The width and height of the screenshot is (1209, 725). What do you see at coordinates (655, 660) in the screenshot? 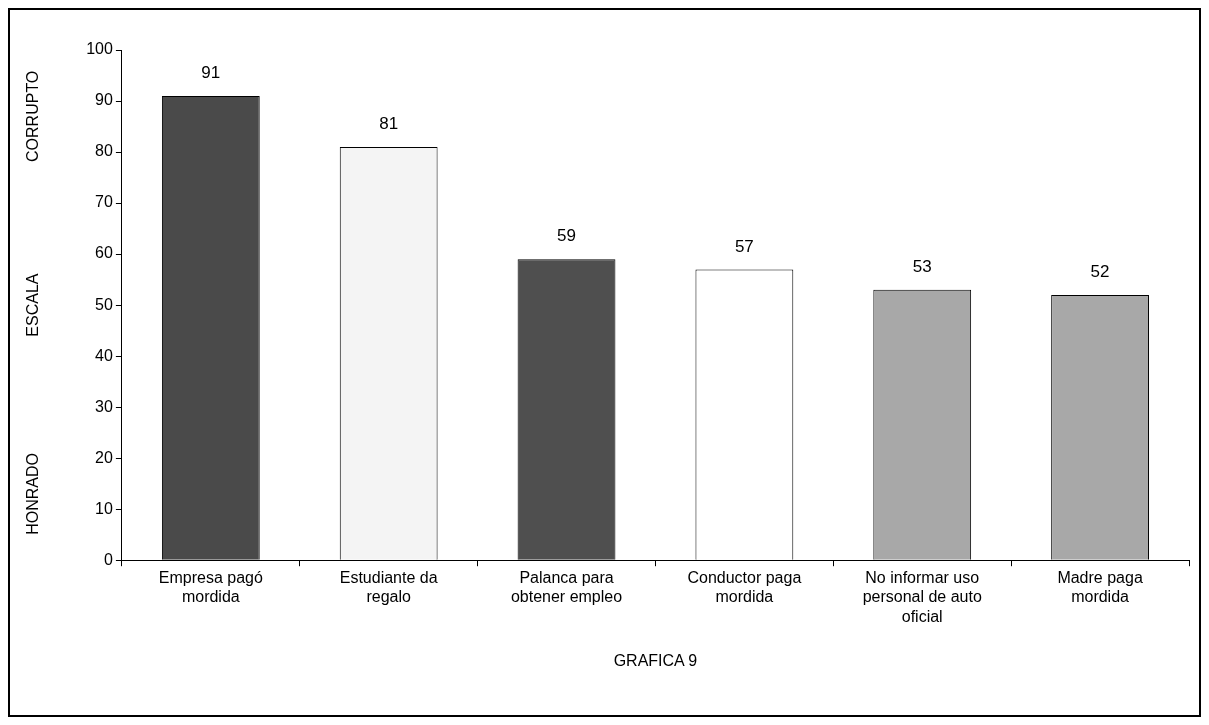
I see `x-axis-title: GRAFICA 9` at bounding box center [655, 660].